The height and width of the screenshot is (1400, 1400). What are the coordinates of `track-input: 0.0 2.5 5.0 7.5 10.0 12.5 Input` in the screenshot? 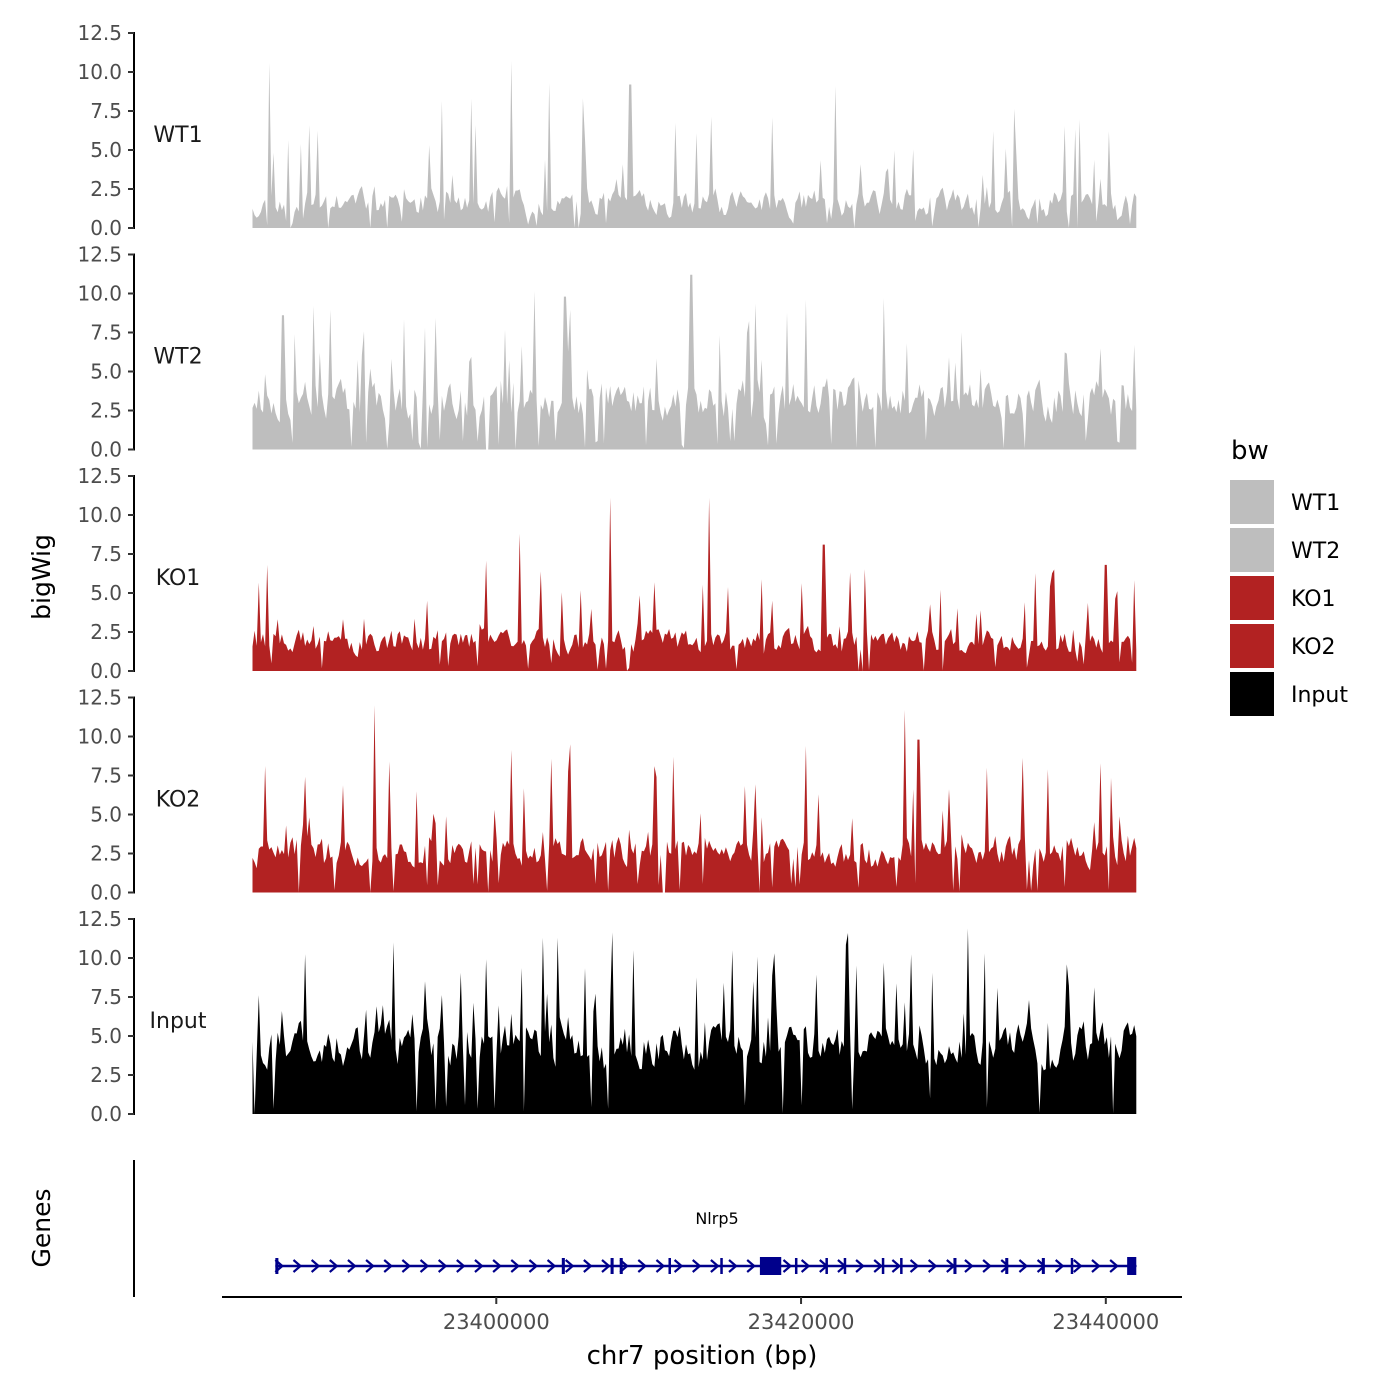 It's located at (607, 1016).